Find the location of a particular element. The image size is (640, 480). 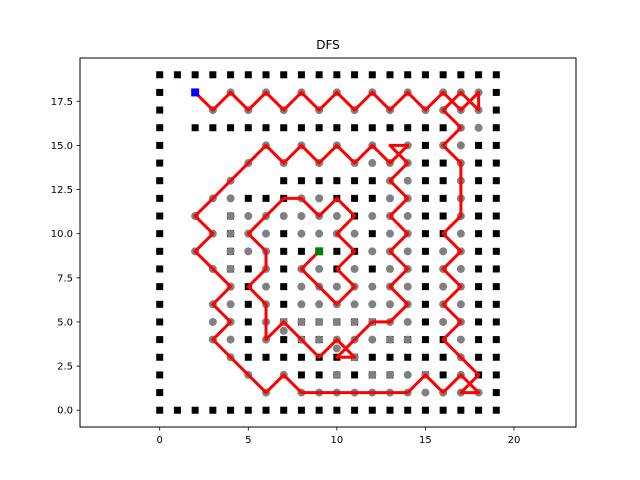

y-tick-label: 15.0 is located at coordinates (62, 146).